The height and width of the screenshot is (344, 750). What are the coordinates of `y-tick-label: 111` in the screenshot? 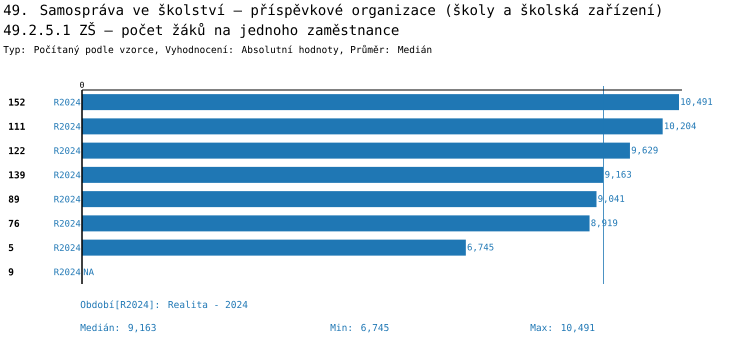 It's located at (17, 126).